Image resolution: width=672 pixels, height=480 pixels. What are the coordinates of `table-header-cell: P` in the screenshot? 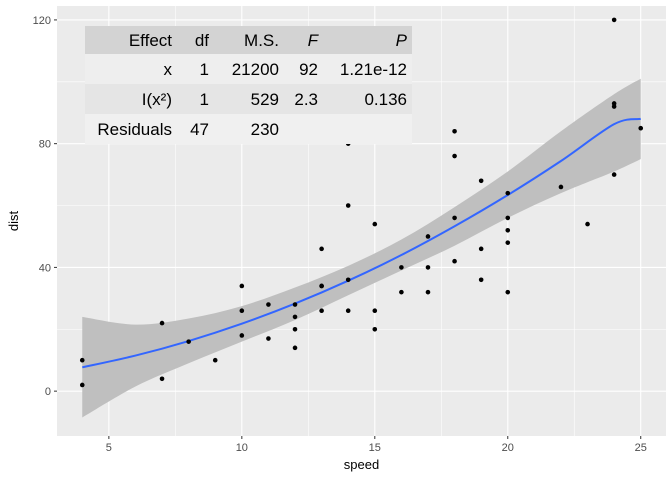 It's located at (402, 40).